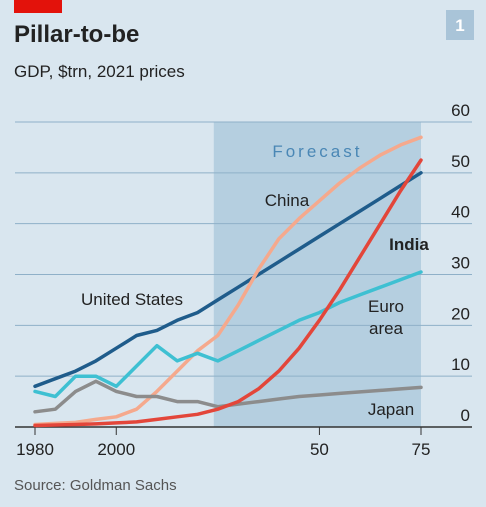 This screenshot has height=507, width=486. What do you see at coordinates (460, 313) in the screenshot?
I see `y-tick-label: 20` at bounding box center [460, 313].